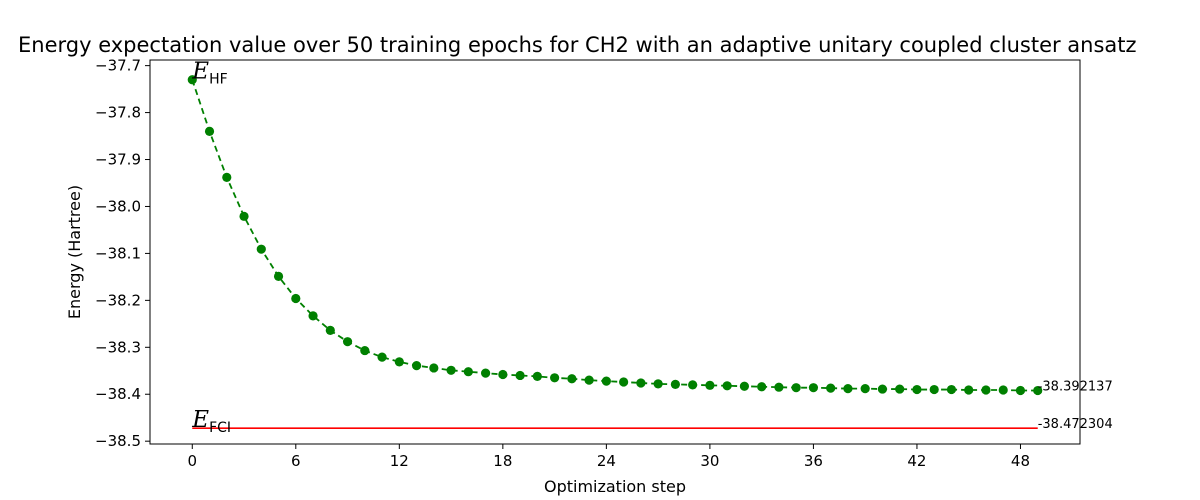  Describe the element at coordinates (220, 428) in the screenshot. I see `reference-label-subscript: FCI` at that location.